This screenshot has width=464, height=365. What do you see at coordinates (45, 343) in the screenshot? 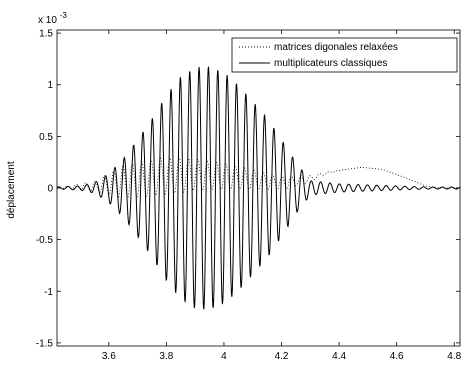
I see `y-tick-label: -1.5` at bounding box center [45, 343].